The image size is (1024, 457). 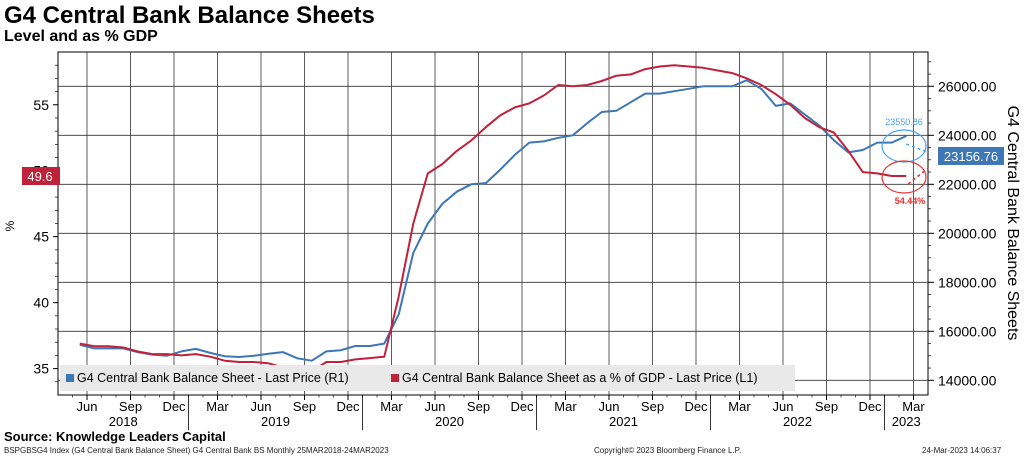 I want to click on x-year-label: 2022, so click(x=797, y=421).